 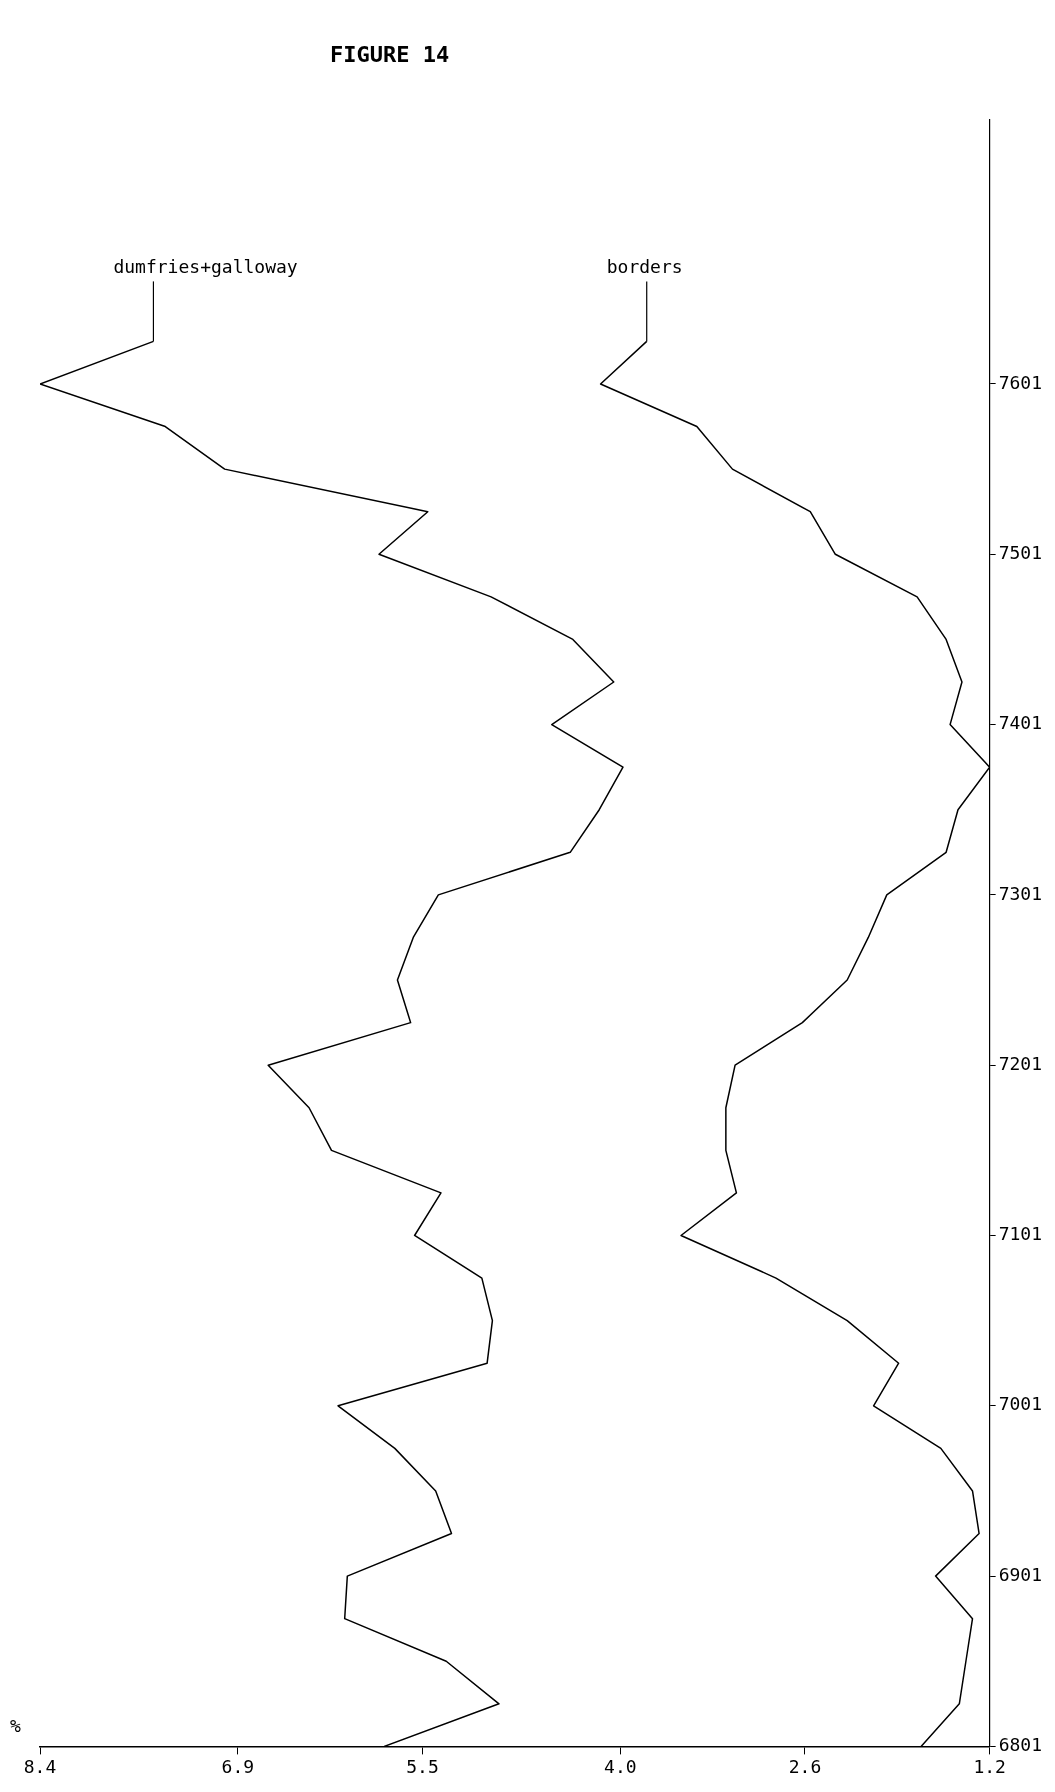 I want to click on x-tick-label: 8.4, so click(x=40, y=1766).